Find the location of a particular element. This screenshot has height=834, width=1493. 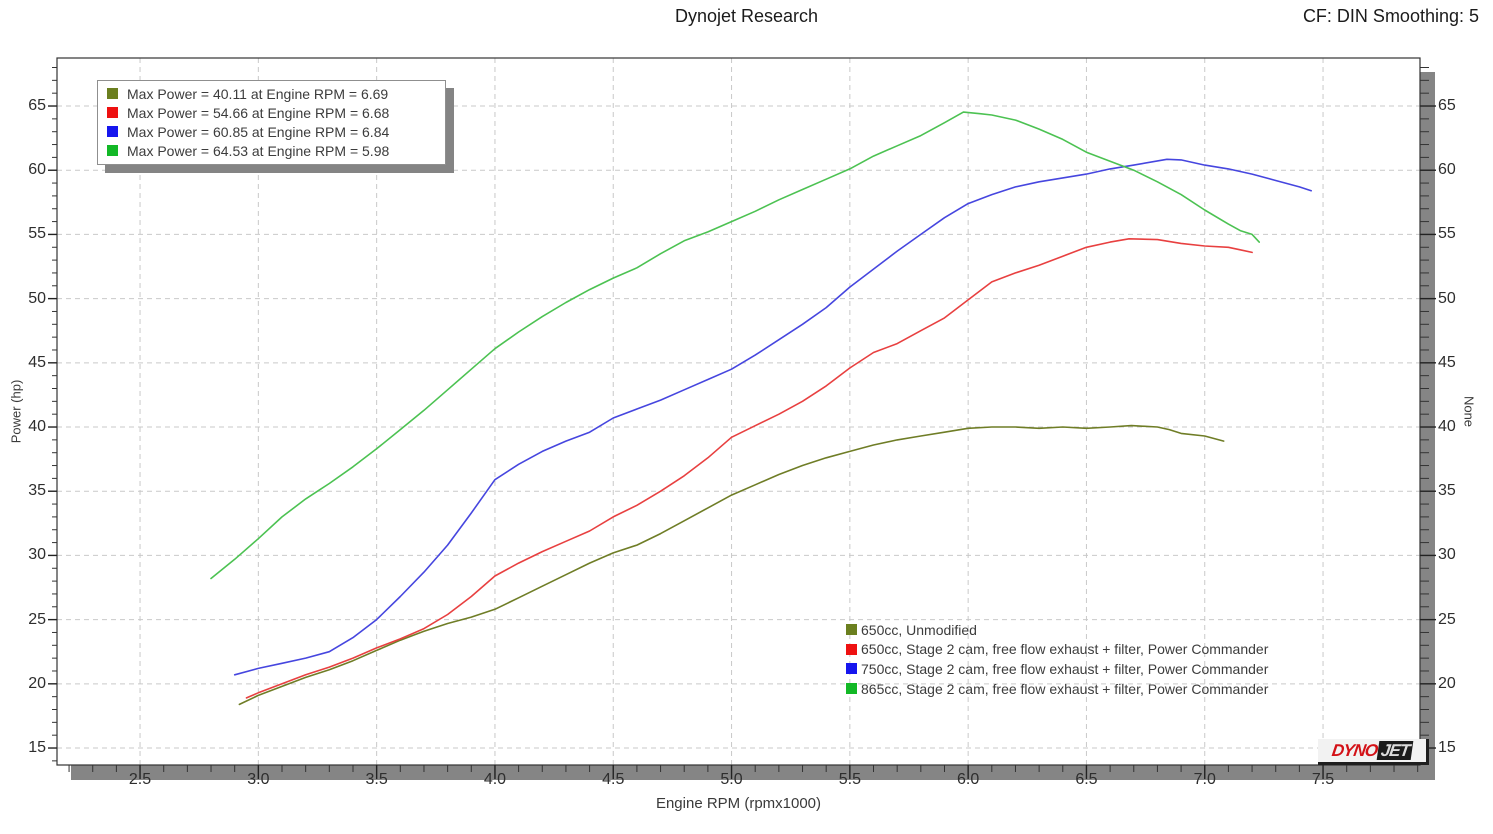

legend-label: Max Power = 64.53 at Engine RPM = 5.98 is located at coordinates (258, 150).